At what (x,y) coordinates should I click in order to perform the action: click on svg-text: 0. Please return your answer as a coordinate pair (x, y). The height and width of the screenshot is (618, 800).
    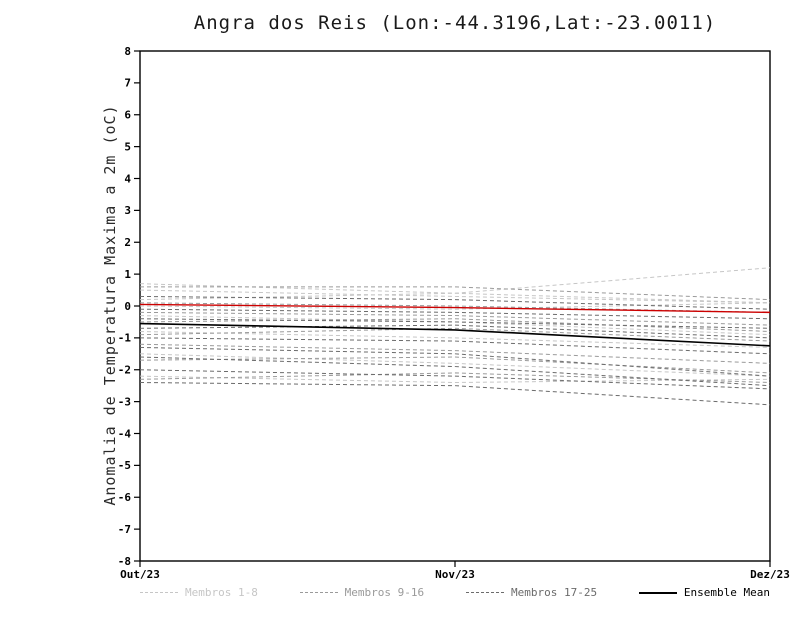
    Looking at the image, I should click on (127, 306).